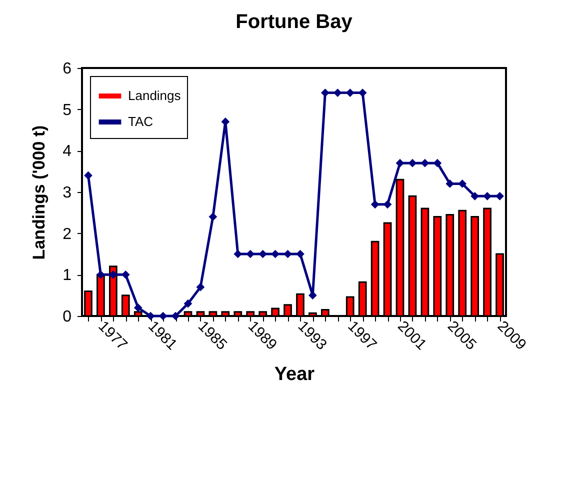 The height and width of the screenshot is (491, 585). Describe the element at coordinates (67, 69) in the screenshot. I see `y-tick-label: 6` at that location.